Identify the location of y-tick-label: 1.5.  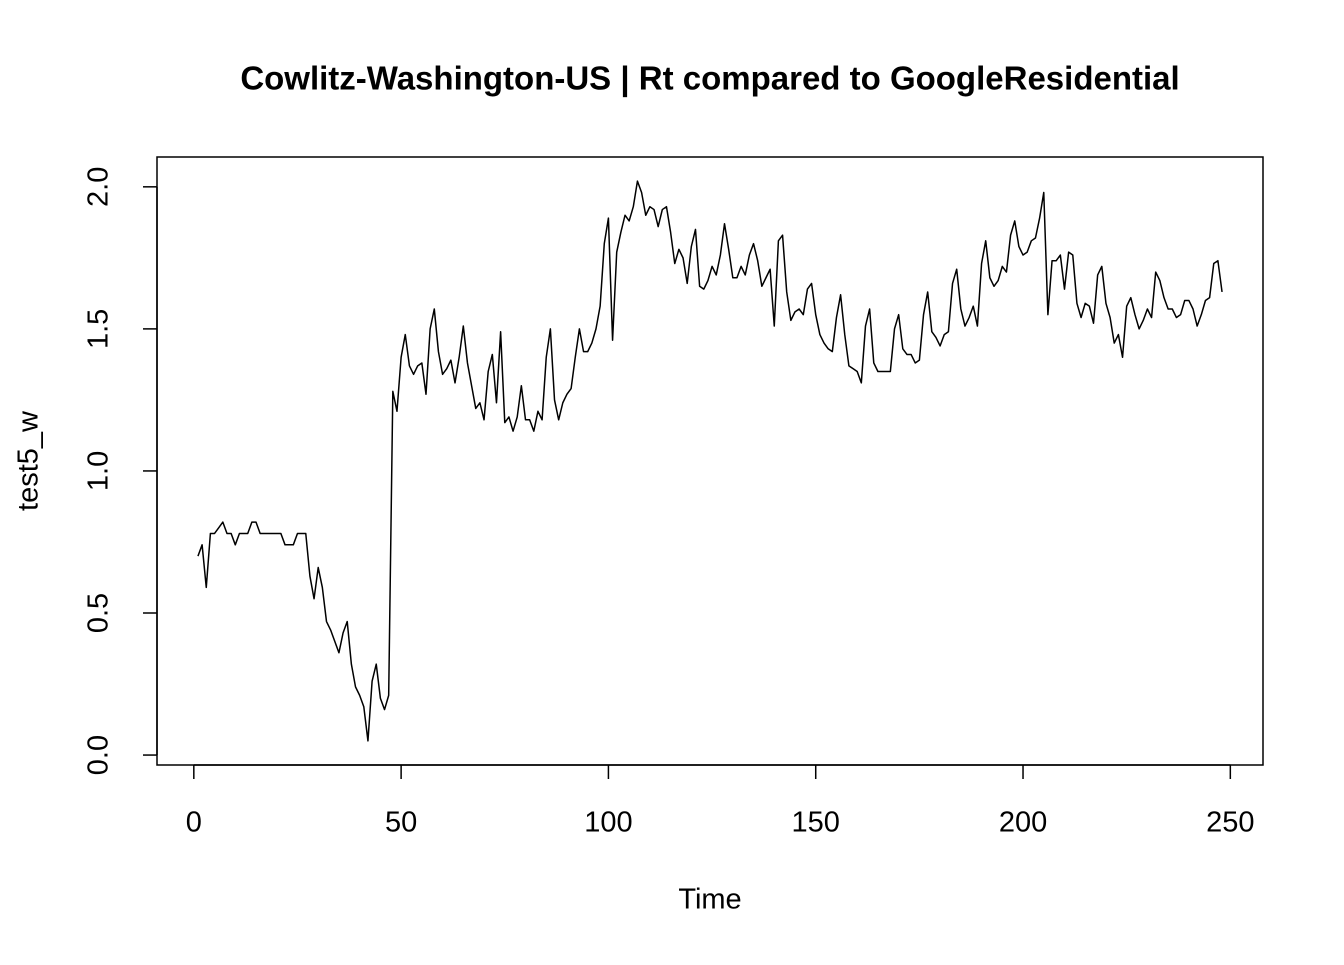
(99, 329).